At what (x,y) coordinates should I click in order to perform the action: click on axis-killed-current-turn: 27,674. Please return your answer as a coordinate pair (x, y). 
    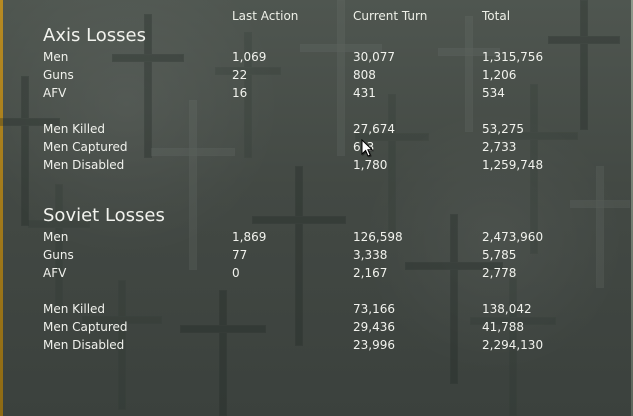
    Looking at the image, I should click on (374, 129).